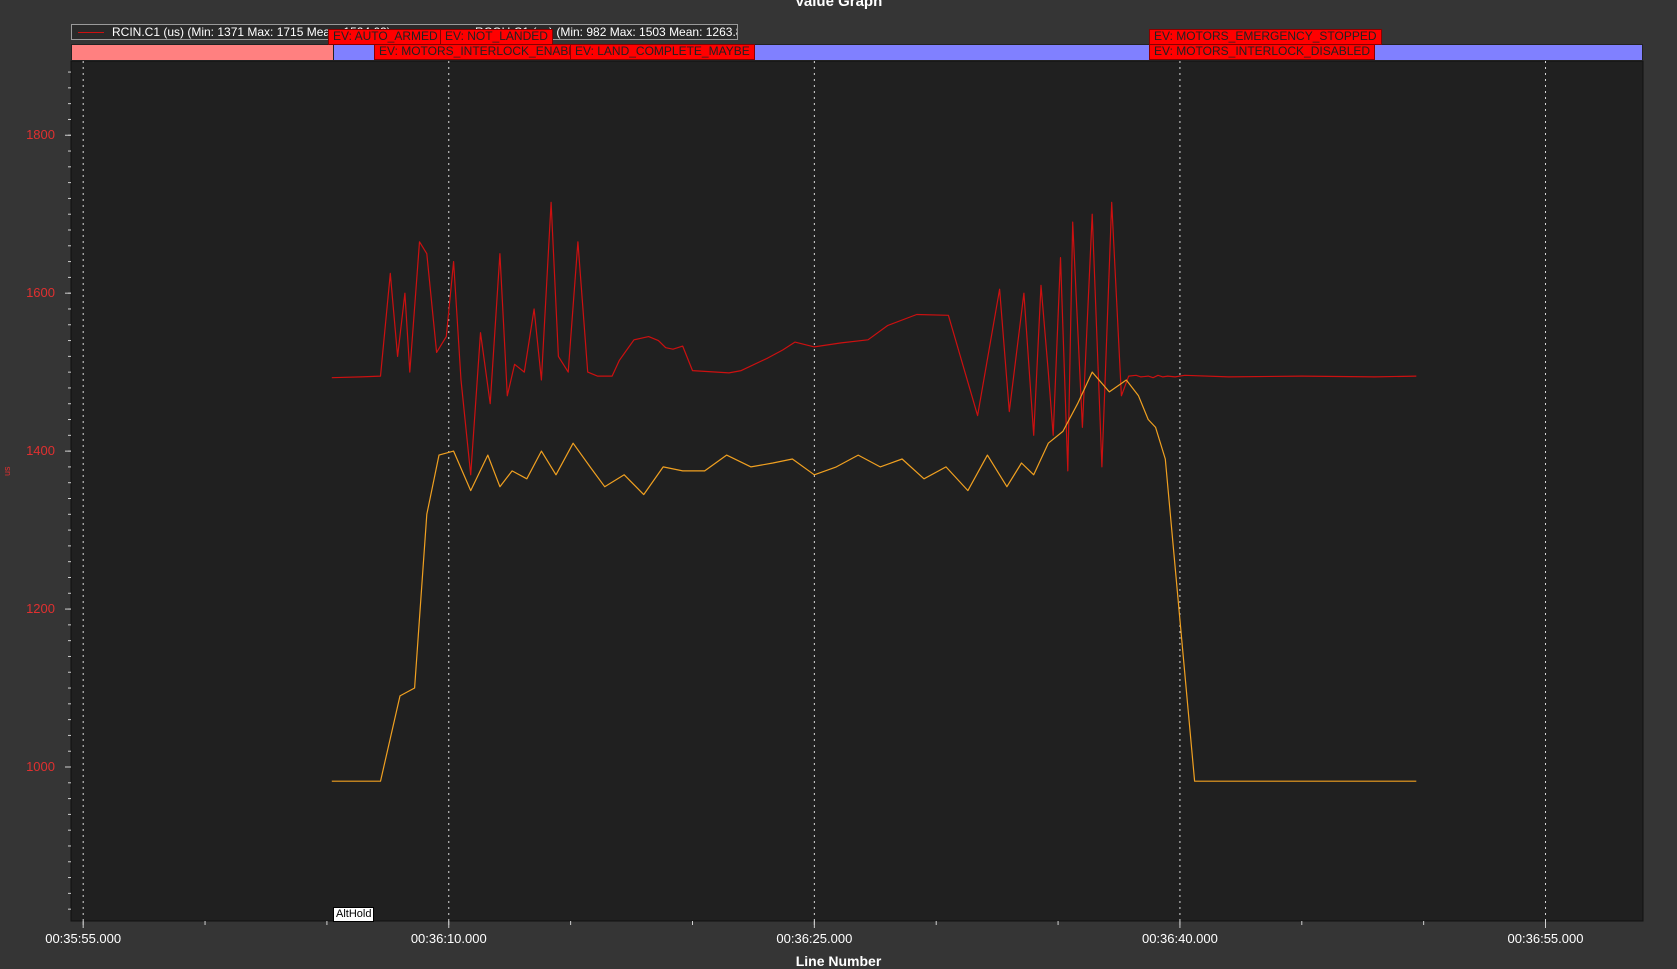 The height and width of the screenshot is (969, 1677). Describe the element at coordinates (354, 914) in the screenshot. I see `flight-mode-label: AltHold` at that location.